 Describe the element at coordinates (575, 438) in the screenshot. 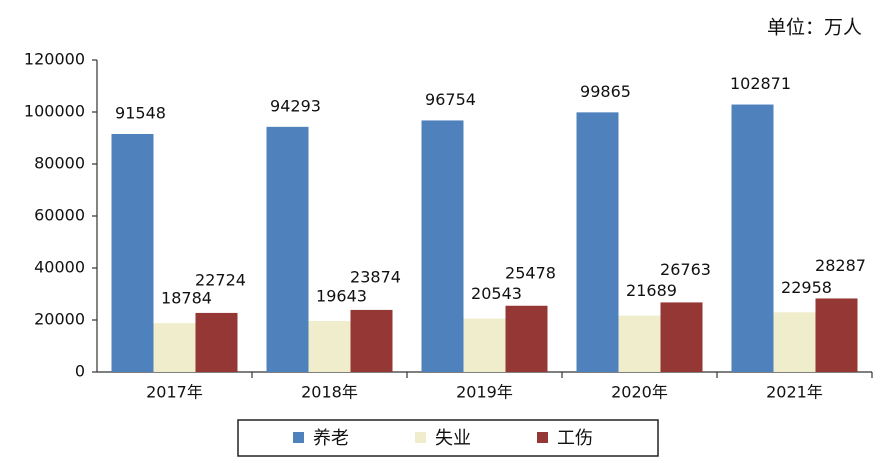

I see `legend-label: 工伤` at that location.